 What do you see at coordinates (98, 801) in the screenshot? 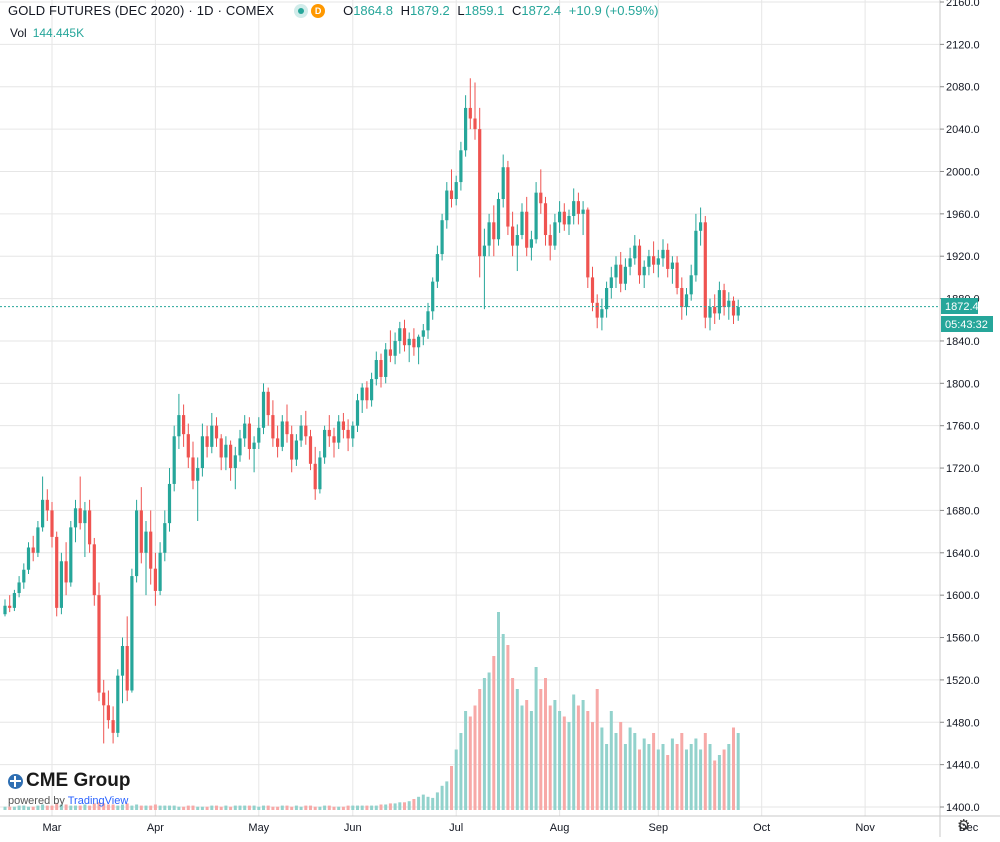
I see `tradingview-link: TradingView` at bounding box center [98, 801].